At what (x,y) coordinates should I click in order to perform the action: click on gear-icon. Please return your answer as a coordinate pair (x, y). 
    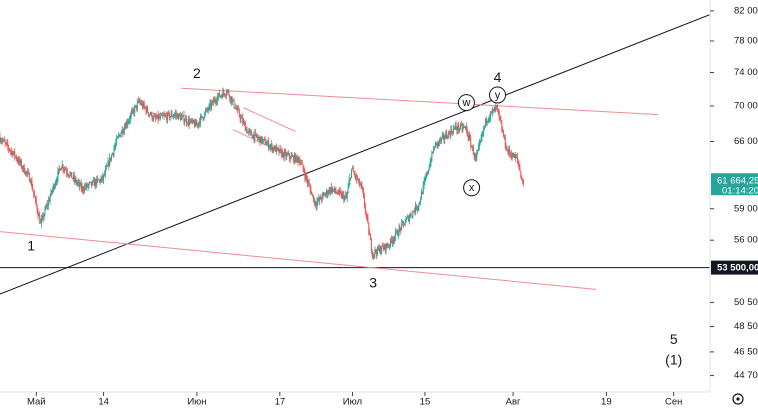
    Looking at the image, I should click on (738, 399).